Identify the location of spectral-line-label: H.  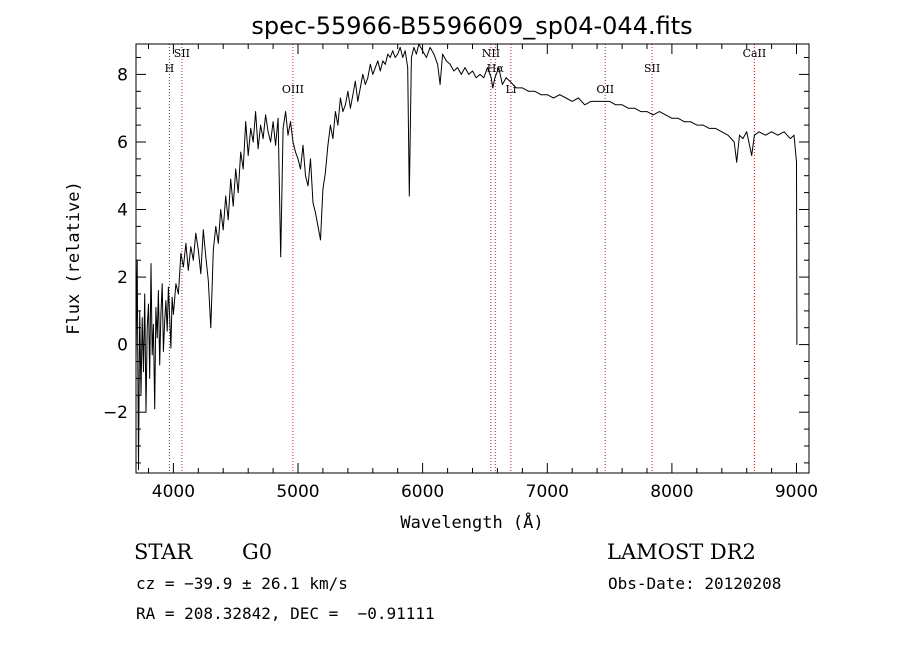
(170, 68).